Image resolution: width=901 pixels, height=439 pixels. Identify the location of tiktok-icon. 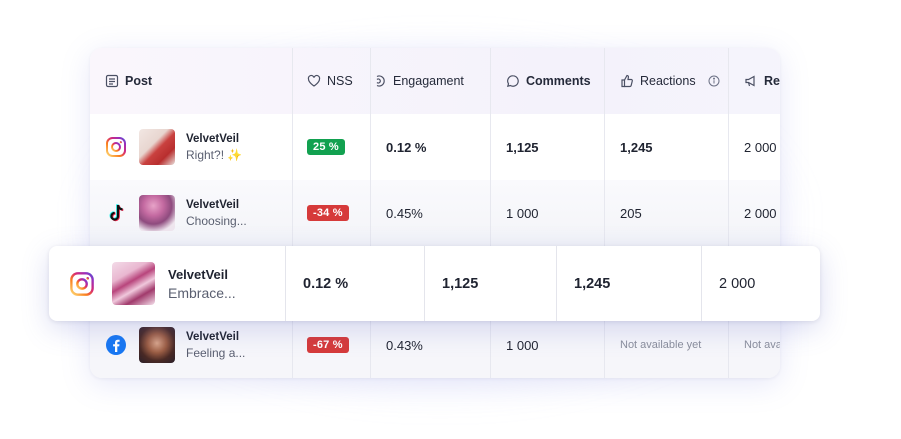
(116, 213).